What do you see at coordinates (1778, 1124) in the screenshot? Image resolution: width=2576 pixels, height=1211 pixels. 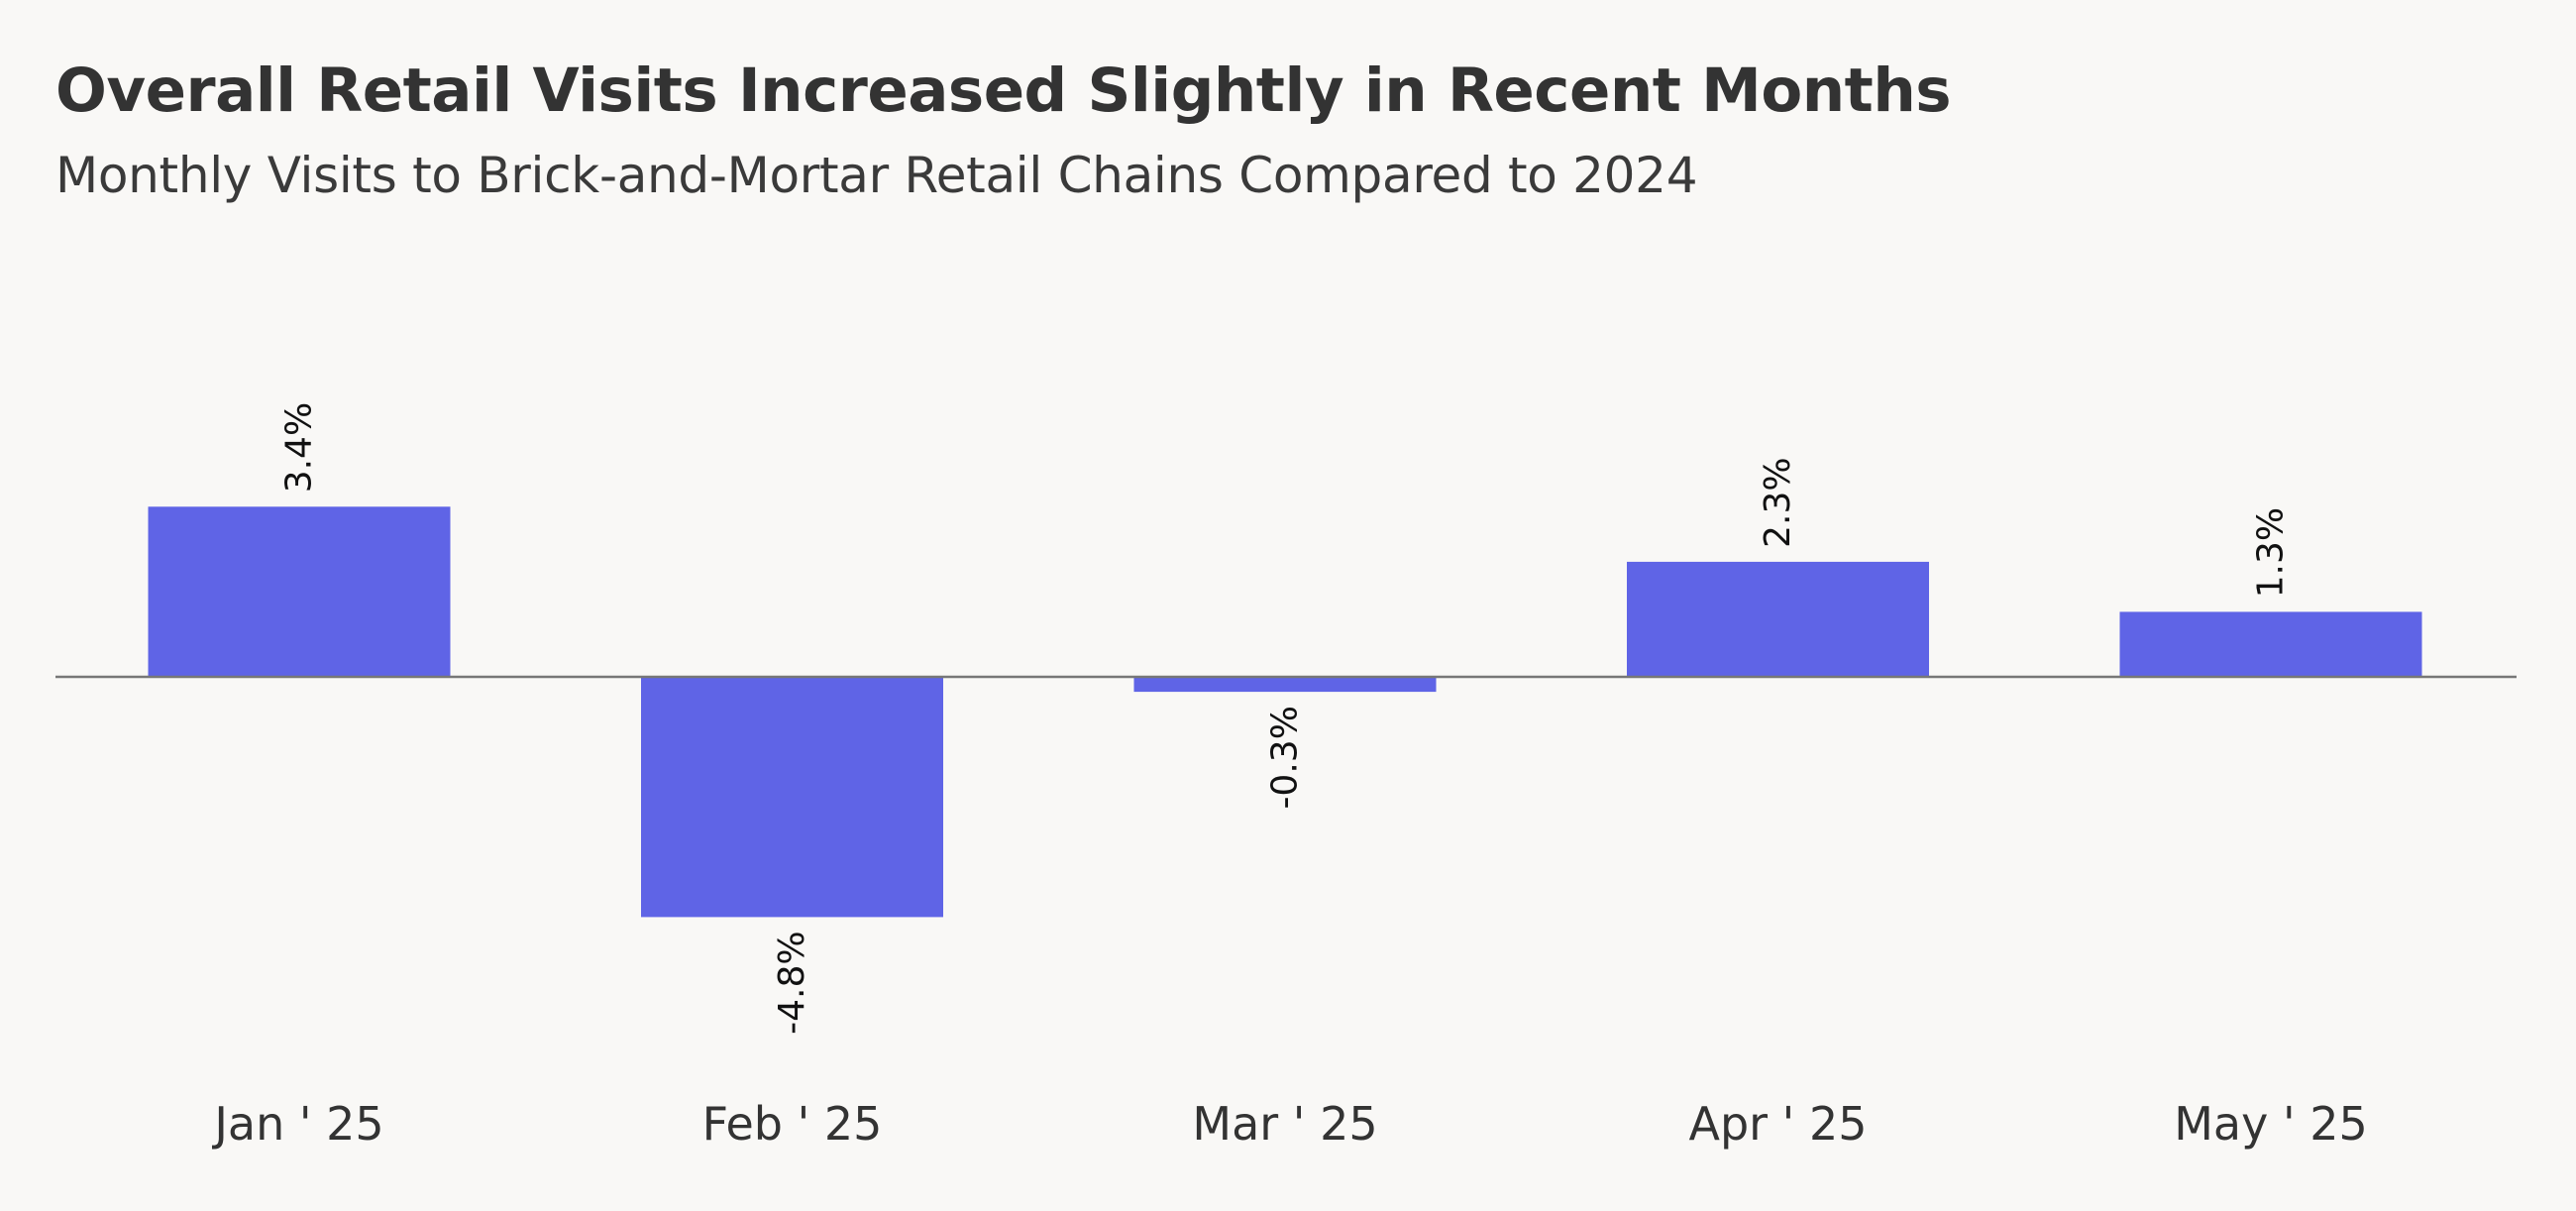 I see `x-tick-label-4: Apr ' 25` at bounding box center [1778, 1124].